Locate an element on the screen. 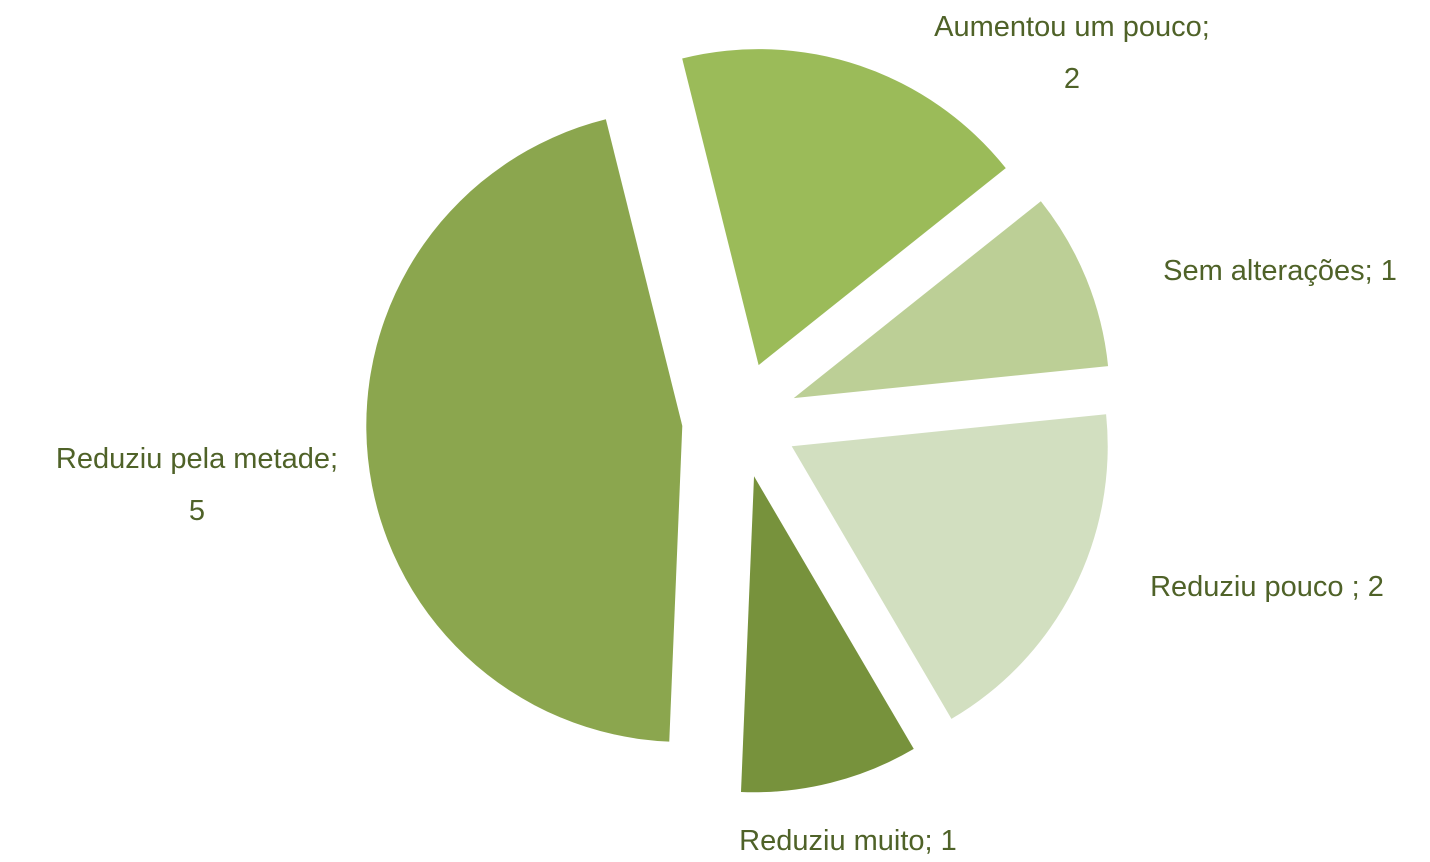 This screenshot has height=862, width=1430. data-label: Aumentou um pouco; 2 is located at coordinates (1072, 53).